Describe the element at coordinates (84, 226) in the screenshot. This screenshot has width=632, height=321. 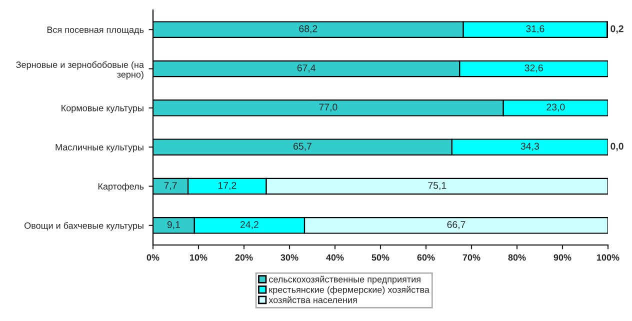
I see `y-tick-label: Овощи и бахчевые культуры` at that location.